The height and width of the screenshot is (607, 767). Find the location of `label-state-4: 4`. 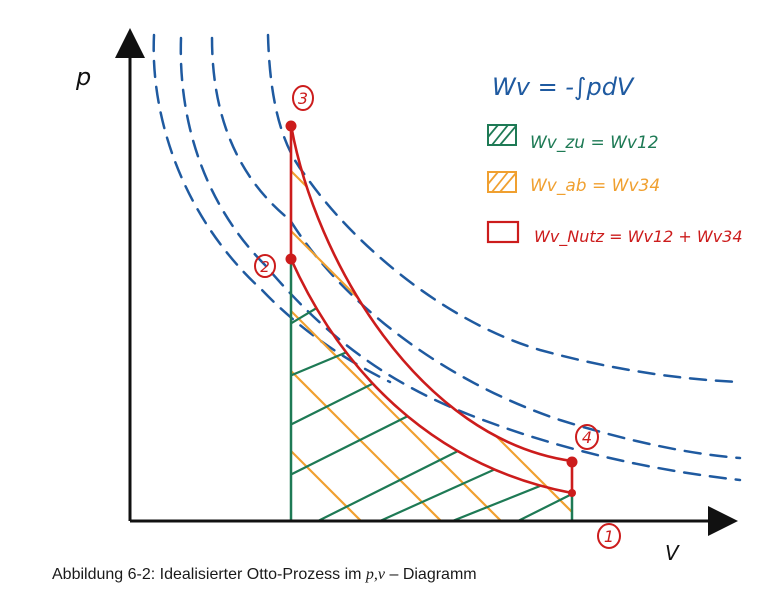

label-state-4: 4 is located at coordinates (587, 437).